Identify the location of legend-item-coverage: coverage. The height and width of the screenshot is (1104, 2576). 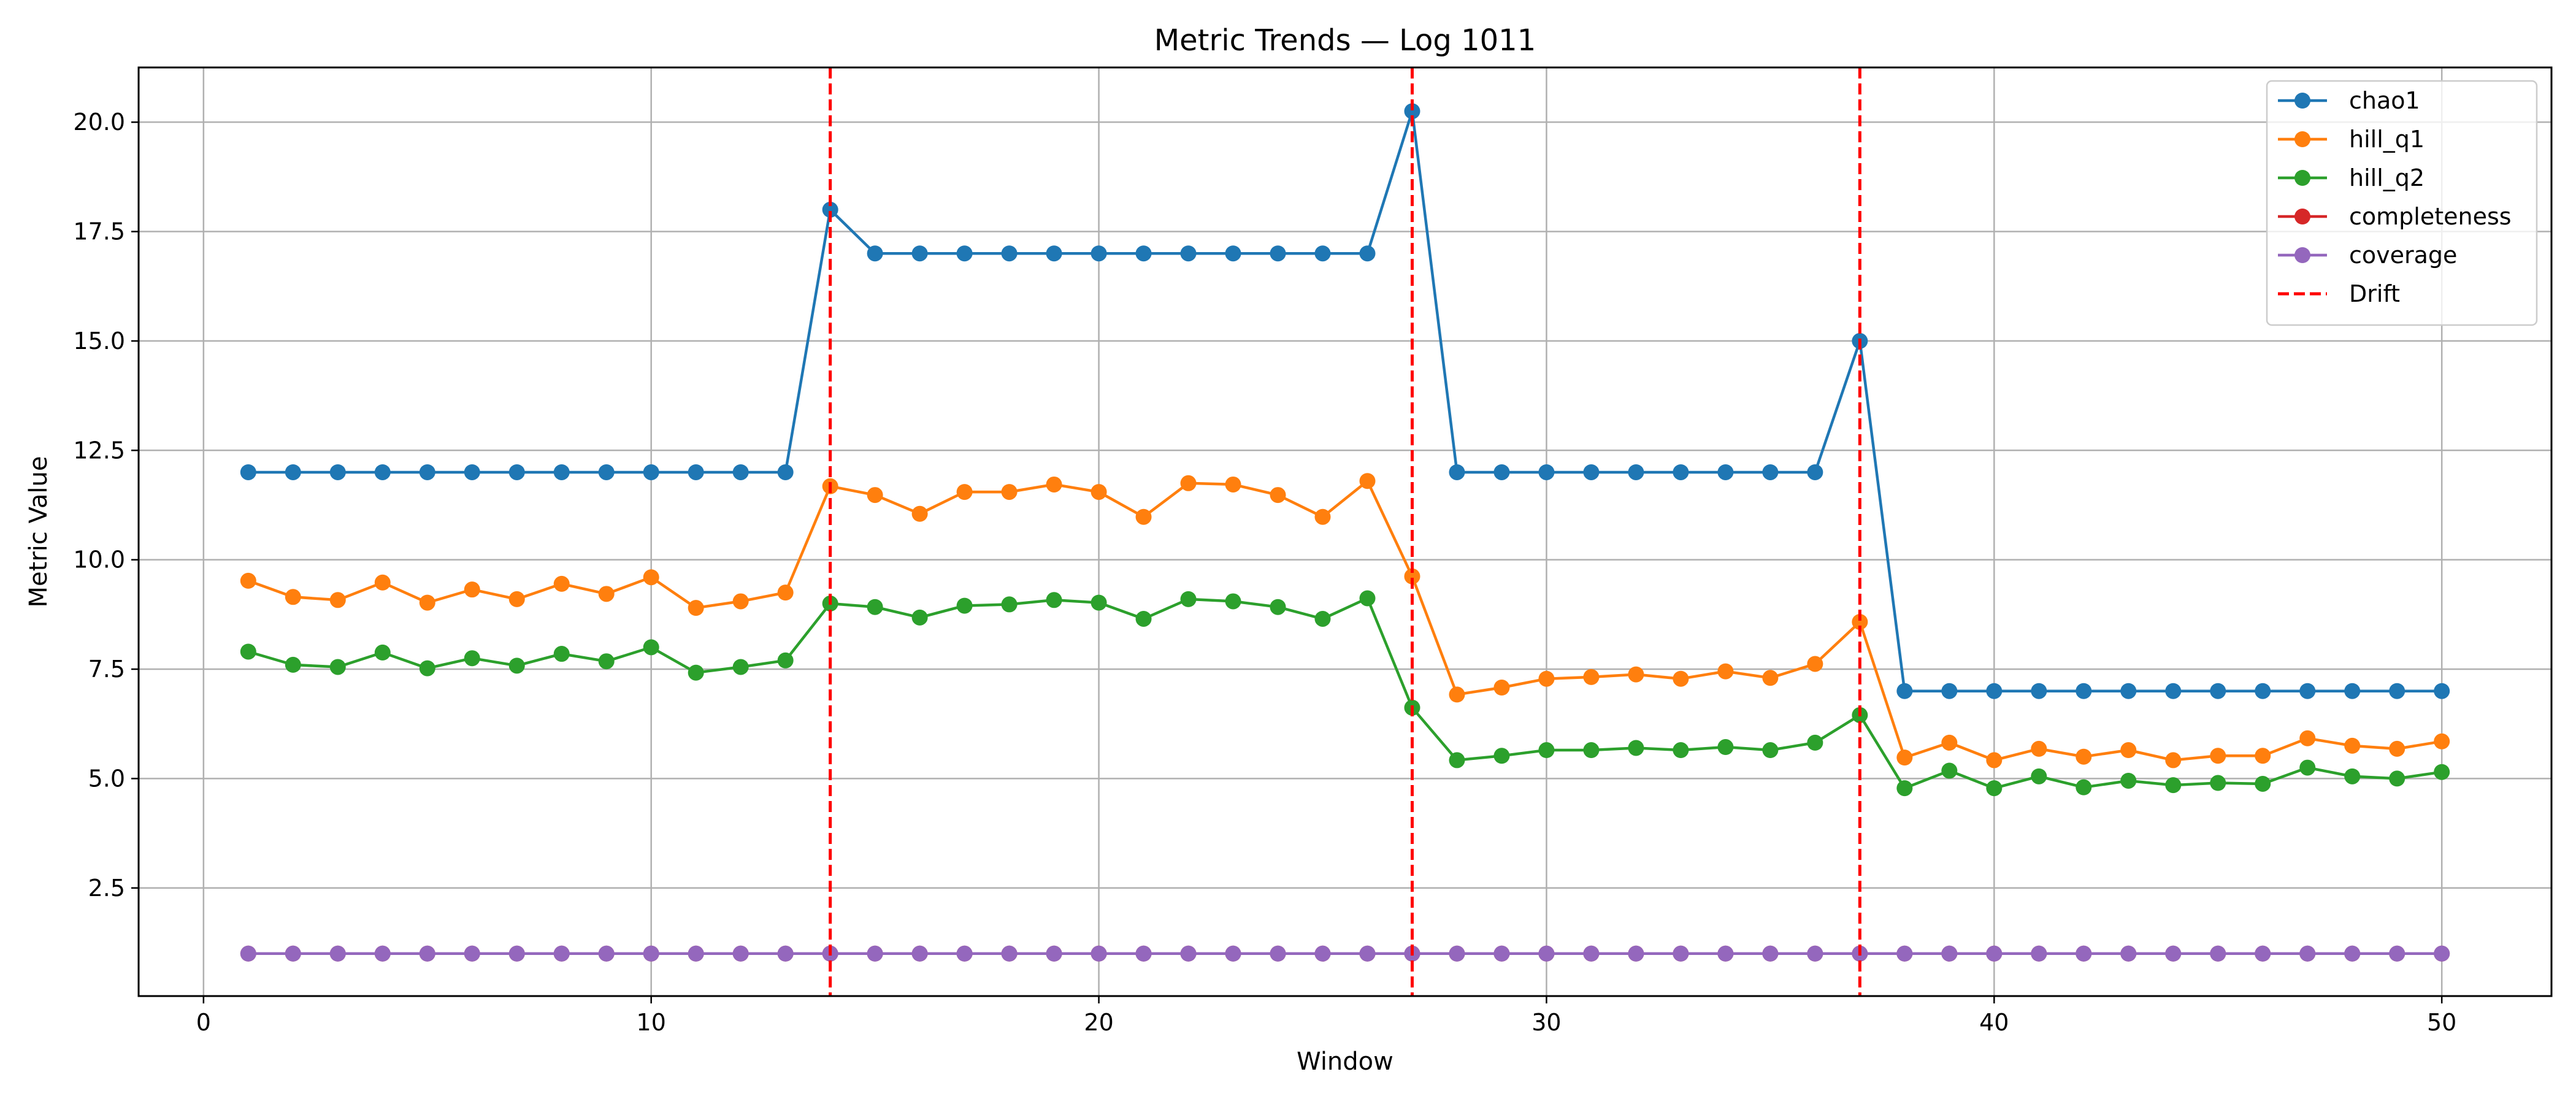
(2367, 255).